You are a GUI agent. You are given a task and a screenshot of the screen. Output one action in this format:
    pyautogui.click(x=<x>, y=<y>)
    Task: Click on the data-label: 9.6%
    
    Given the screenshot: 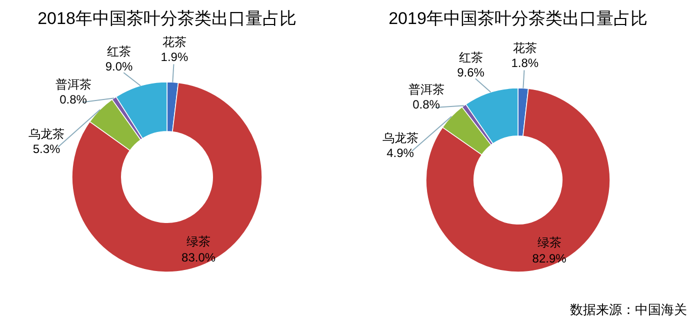 What is the action you would take?
    pyautogui.click(x=471, y=73)
    